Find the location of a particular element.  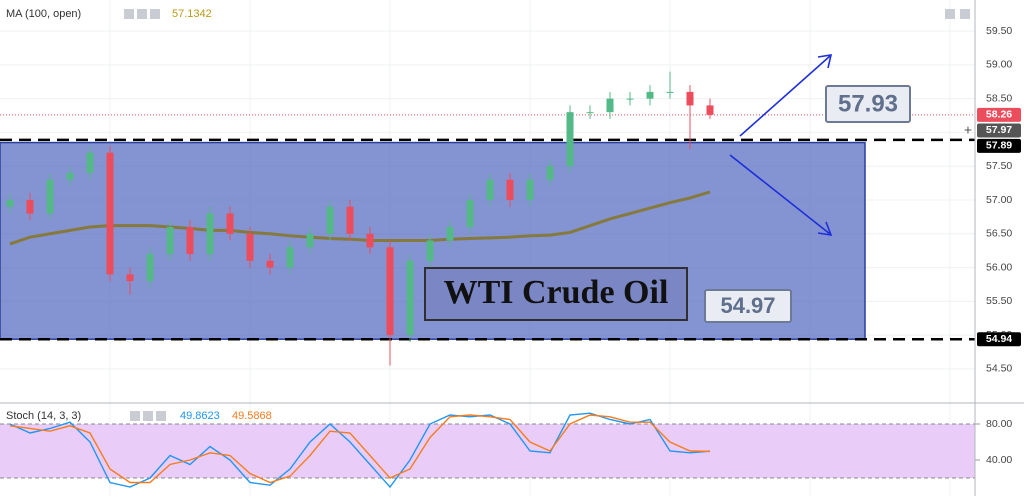

label-box is located at coordinates (556, 294).